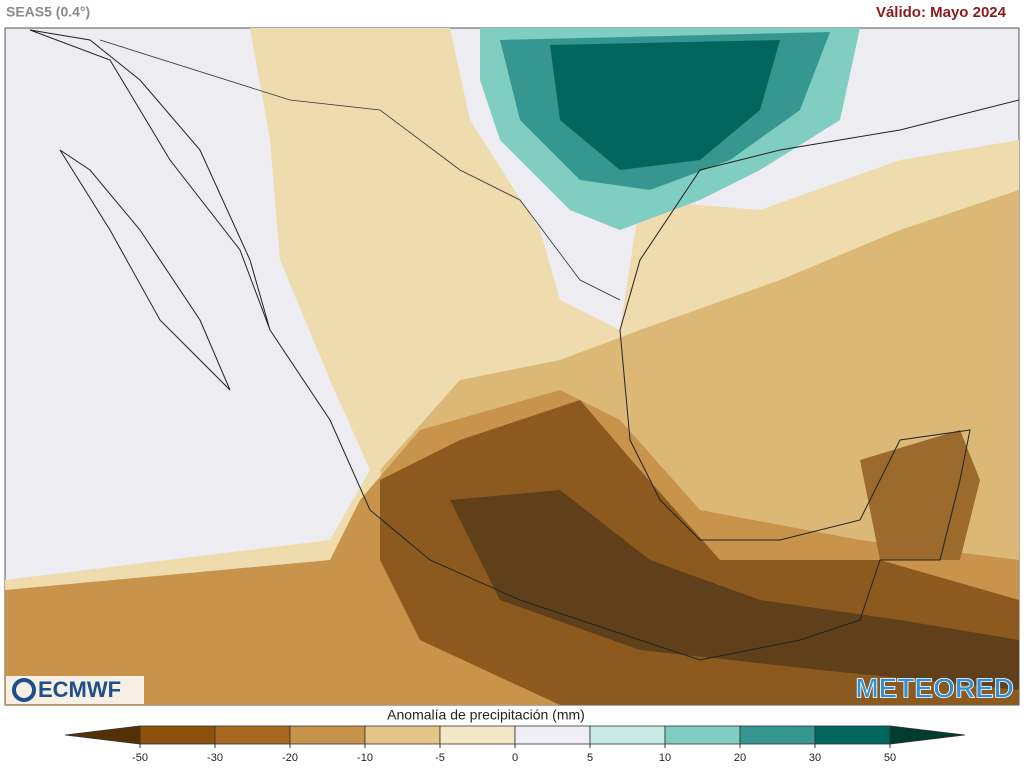 This screenshot has width=1024, height=772. What do you see at coordinates (486, 715) in the screenshot?
I see `colorbar-title: Anomalía de precipitación (mm)` at bounding box center [486, 715].